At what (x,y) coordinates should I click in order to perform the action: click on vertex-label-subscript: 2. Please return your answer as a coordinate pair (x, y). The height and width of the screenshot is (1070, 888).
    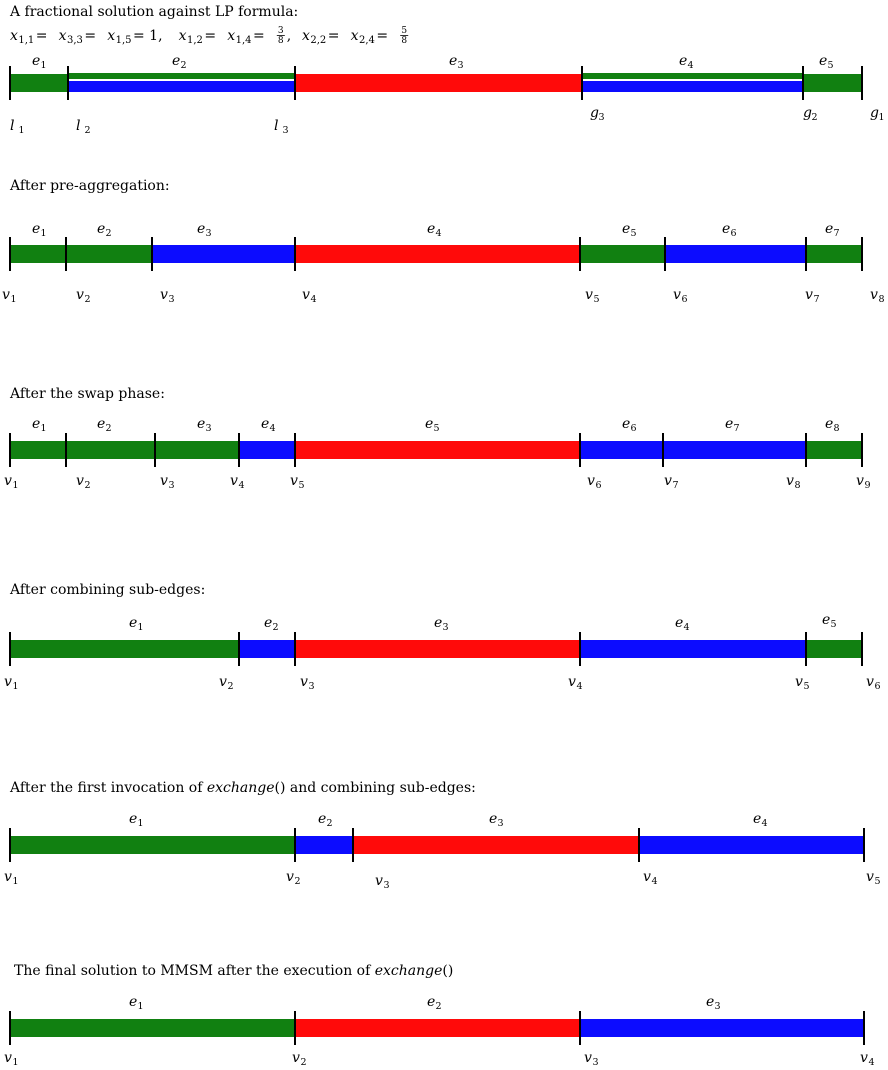
    Looking at the image, I should click on (815, 117).